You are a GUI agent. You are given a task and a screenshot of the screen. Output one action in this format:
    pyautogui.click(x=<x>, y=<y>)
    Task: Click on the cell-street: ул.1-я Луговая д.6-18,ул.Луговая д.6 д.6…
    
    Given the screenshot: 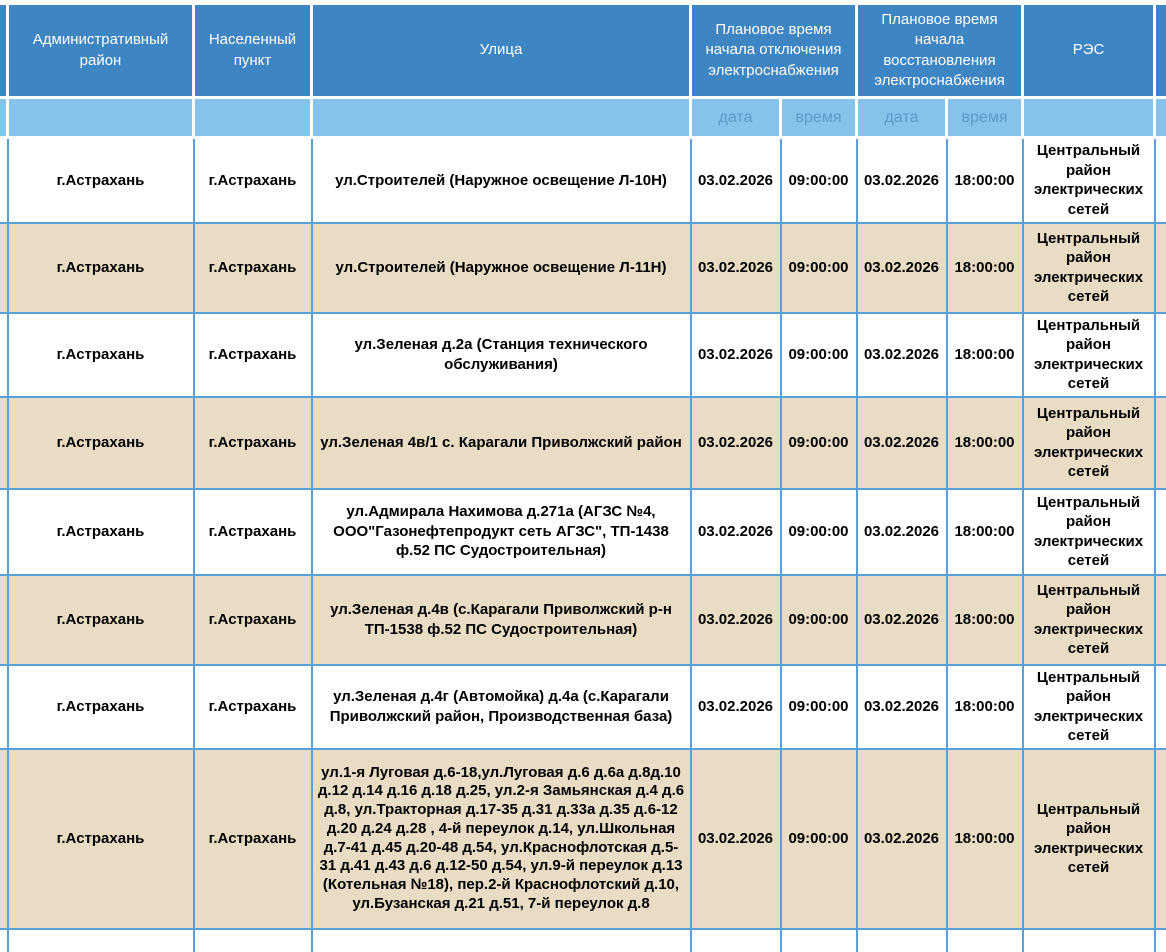 What is the action you would take?
    pyautogui.click(x=501, y=838)
    